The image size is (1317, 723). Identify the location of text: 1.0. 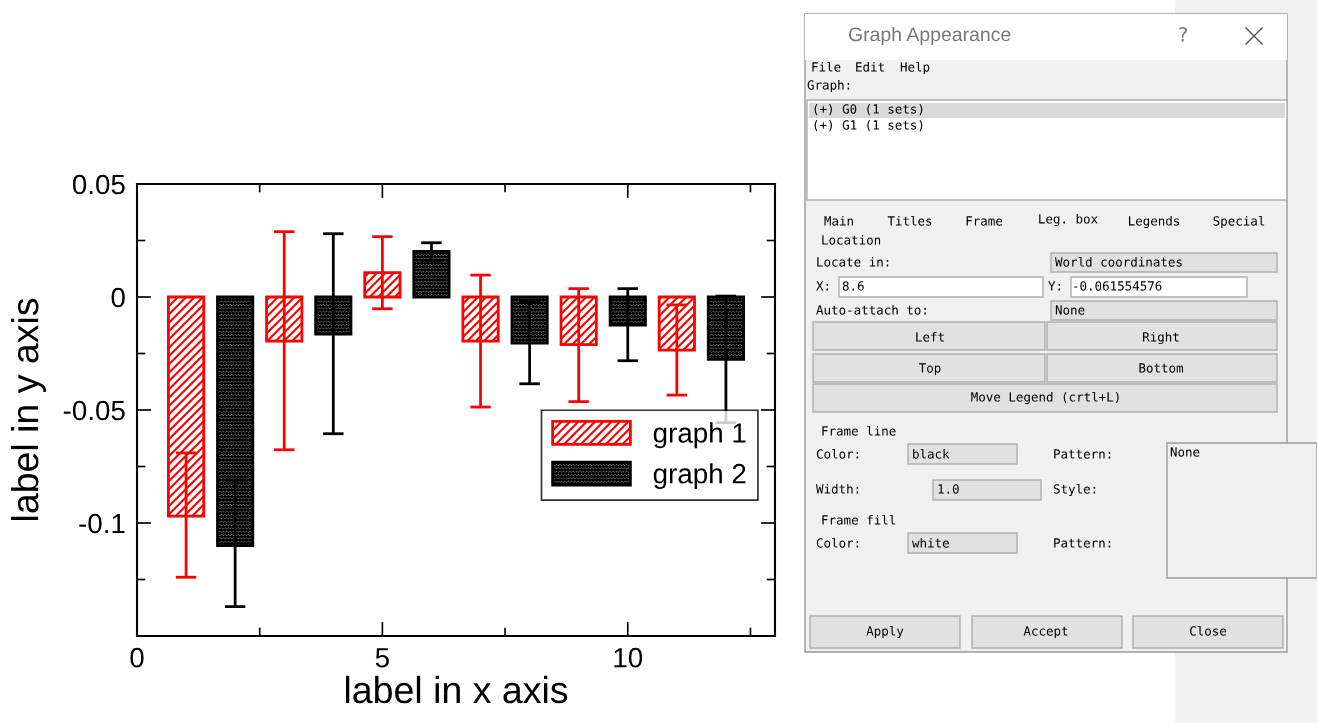
(948, 489).